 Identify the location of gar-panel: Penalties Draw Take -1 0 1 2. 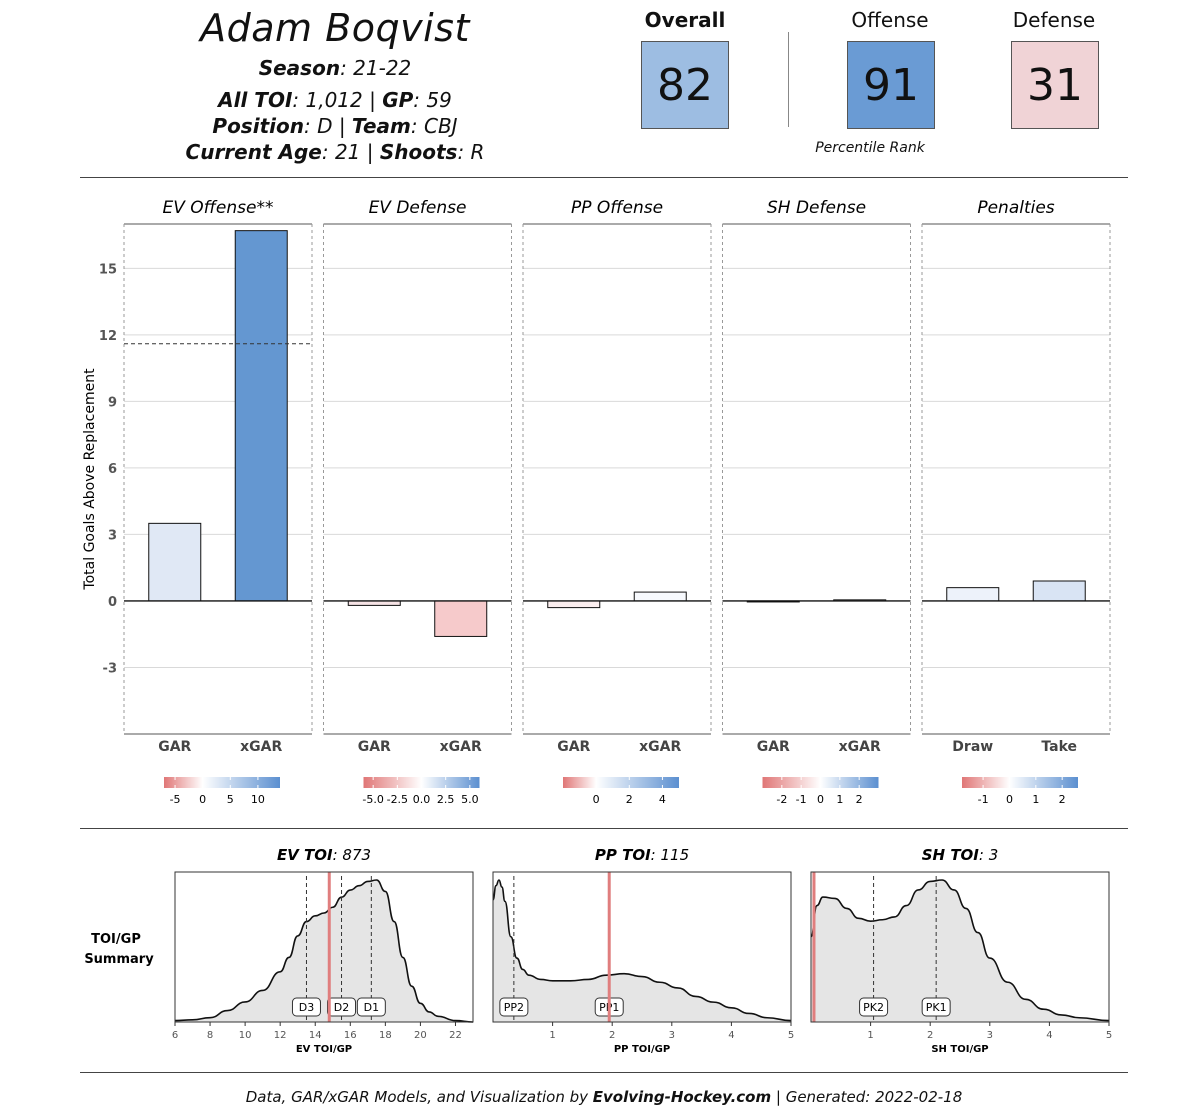
(1016, 502).